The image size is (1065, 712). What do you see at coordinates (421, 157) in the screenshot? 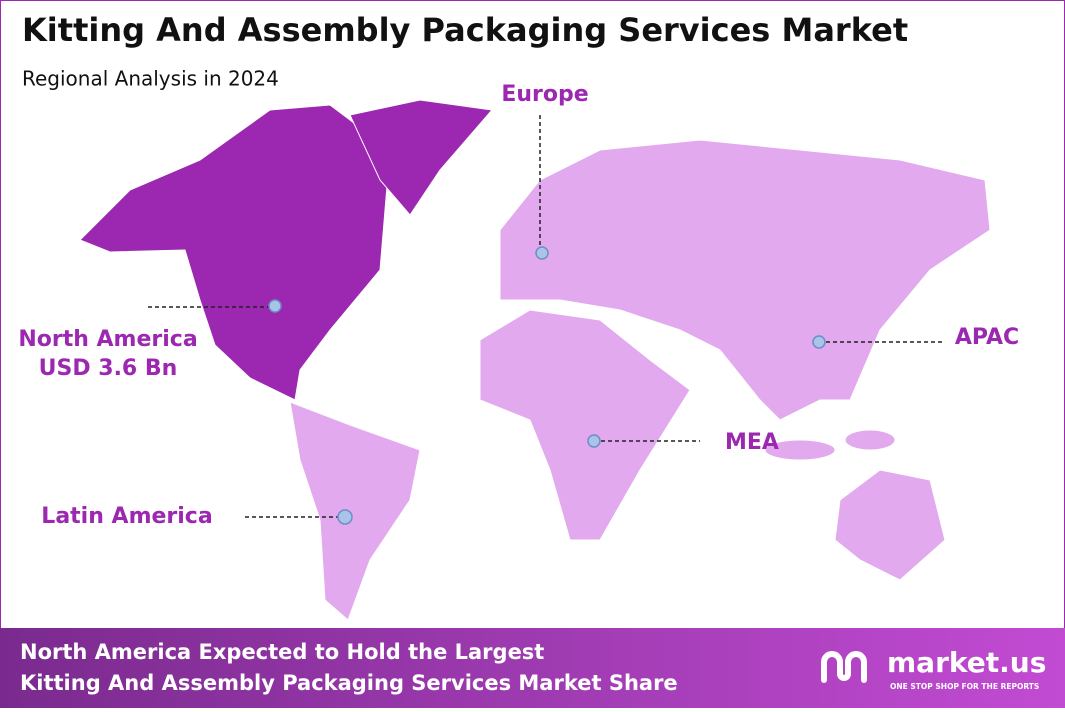
I see `greenland-shape` at bounding box center [421, 157].